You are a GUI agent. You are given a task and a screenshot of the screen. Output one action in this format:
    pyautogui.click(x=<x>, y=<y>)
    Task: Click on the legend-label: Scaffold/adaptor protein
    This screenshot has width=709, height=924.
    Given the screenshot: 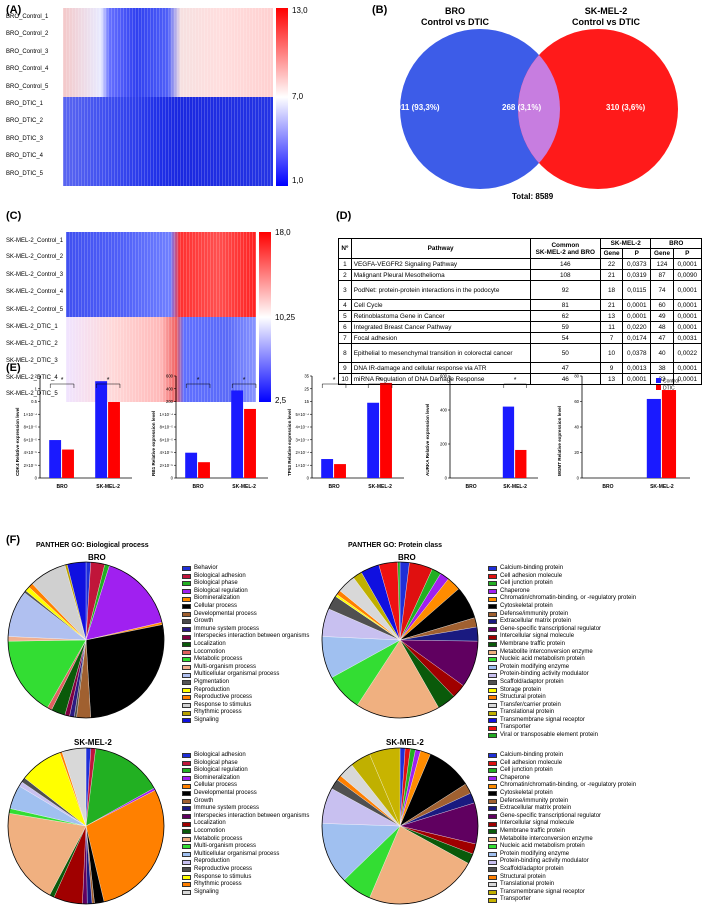 What is the action you would take?
    pyautogui.click(x=532, y=868)
    